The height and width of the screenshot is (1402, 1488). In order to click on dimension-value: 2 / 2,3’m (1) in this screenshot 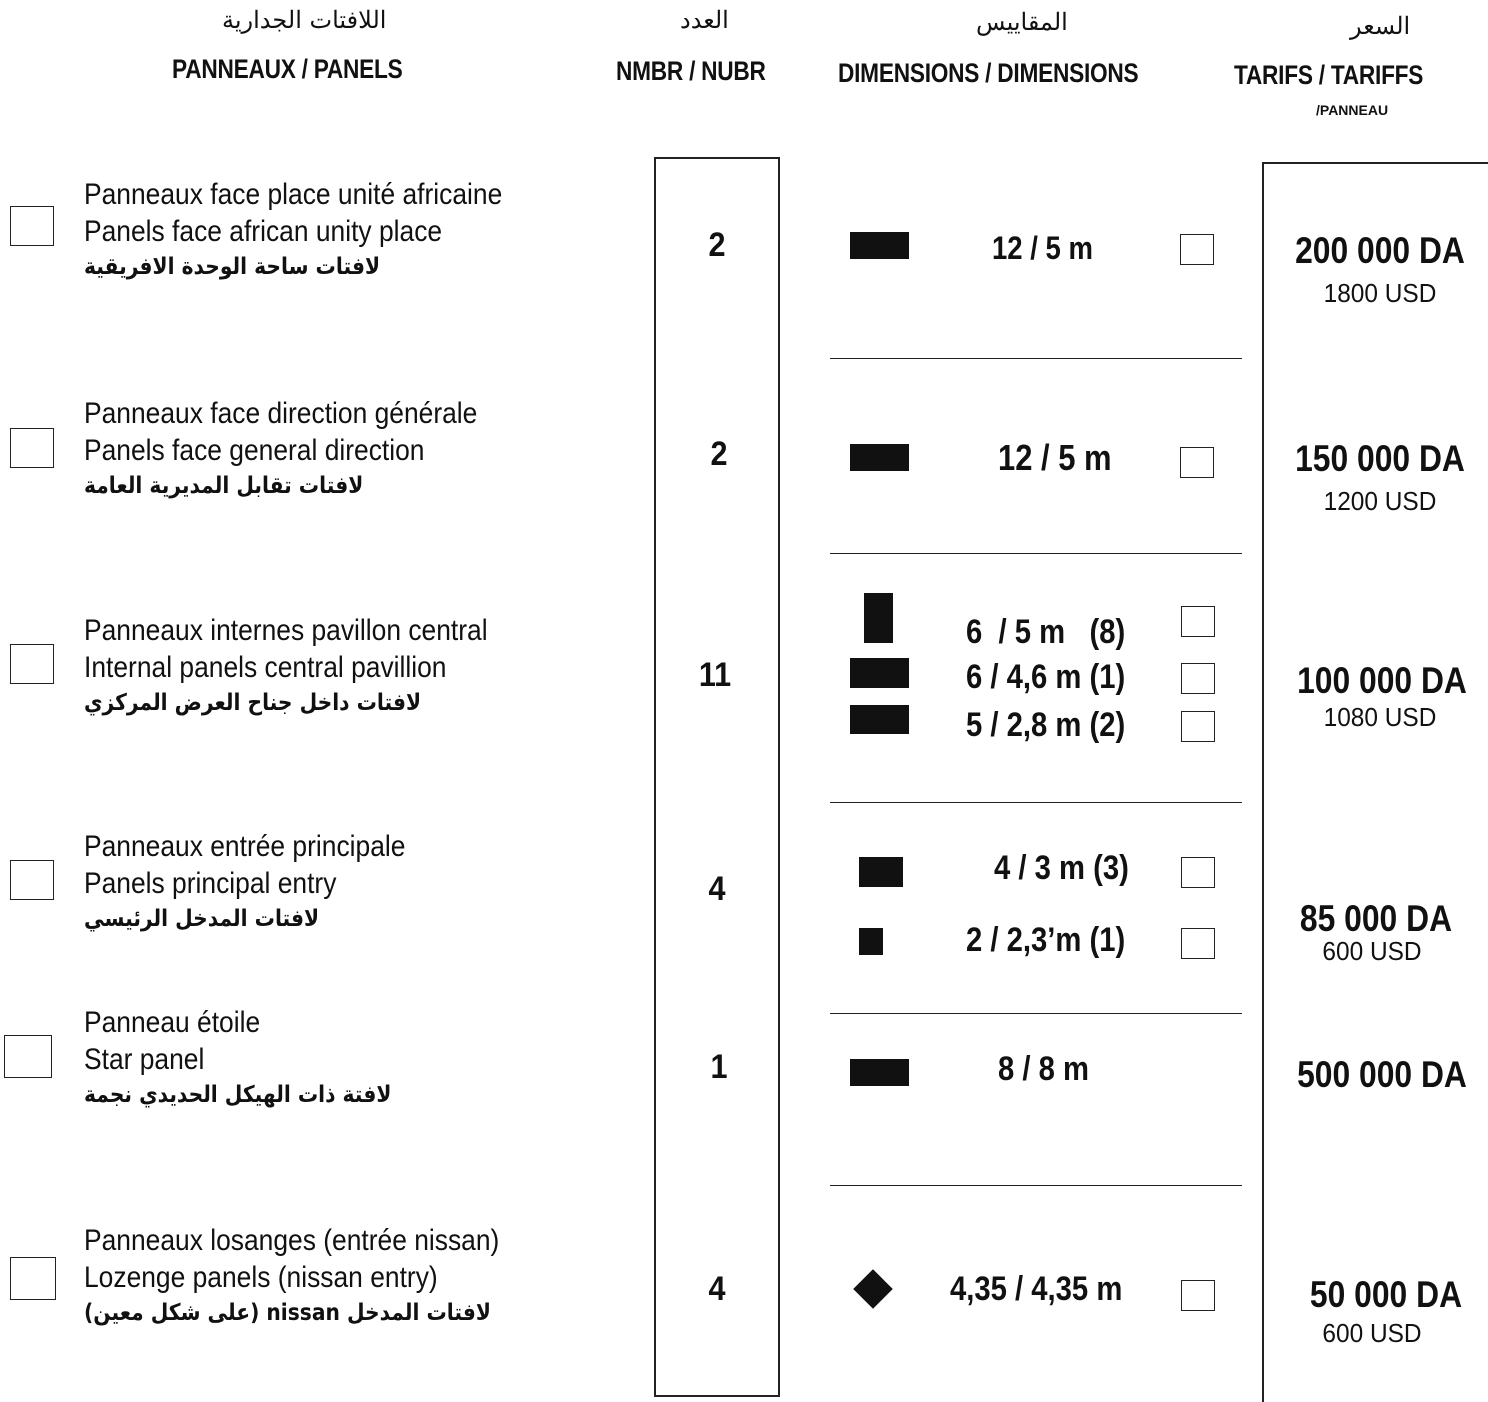, I will do `click(1046, 940)`.